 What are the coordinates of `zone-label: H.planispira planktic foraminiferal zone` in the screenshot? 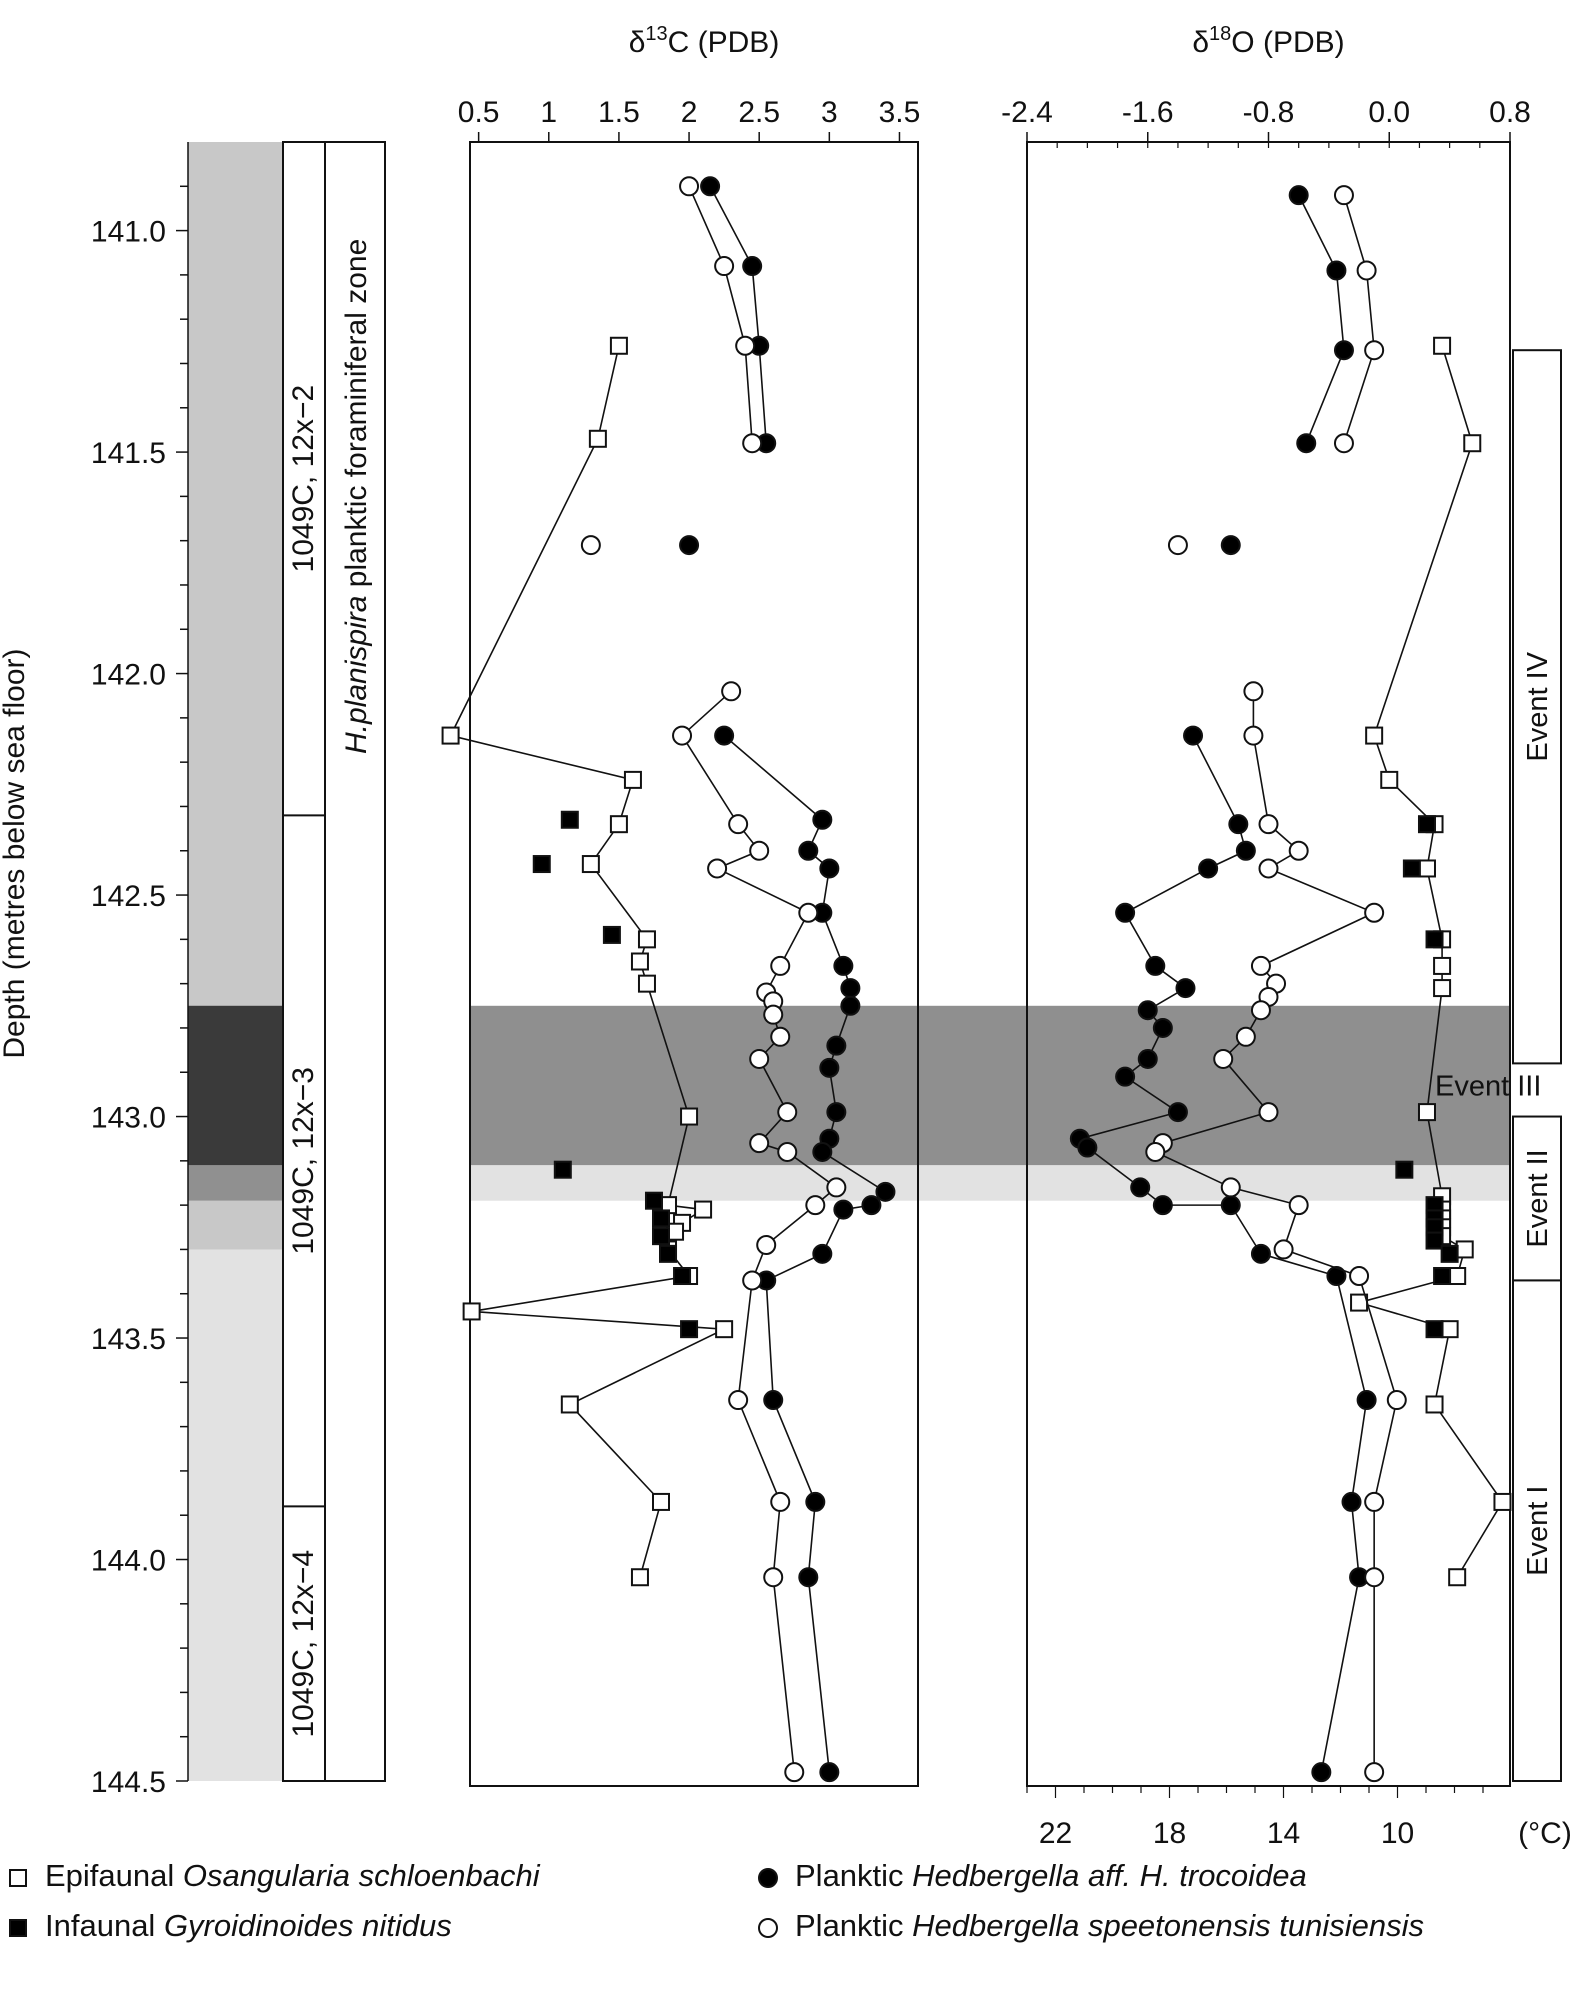 It's located at (356, 496).